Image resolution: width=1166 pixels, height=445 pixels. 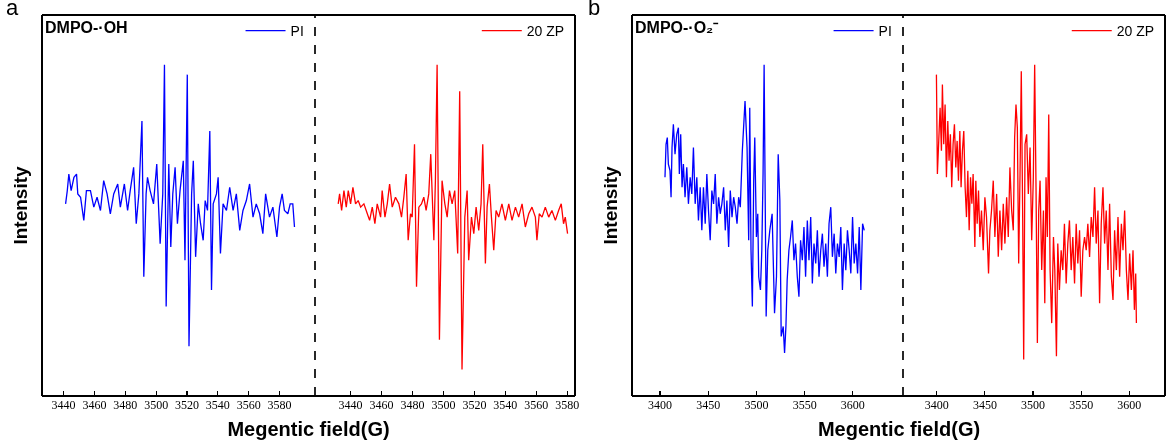 What do you see at coordinates (86, 27) in the screenshot?
I see `chart-title: DMPO-·OH` at bounding box center [86, 27].